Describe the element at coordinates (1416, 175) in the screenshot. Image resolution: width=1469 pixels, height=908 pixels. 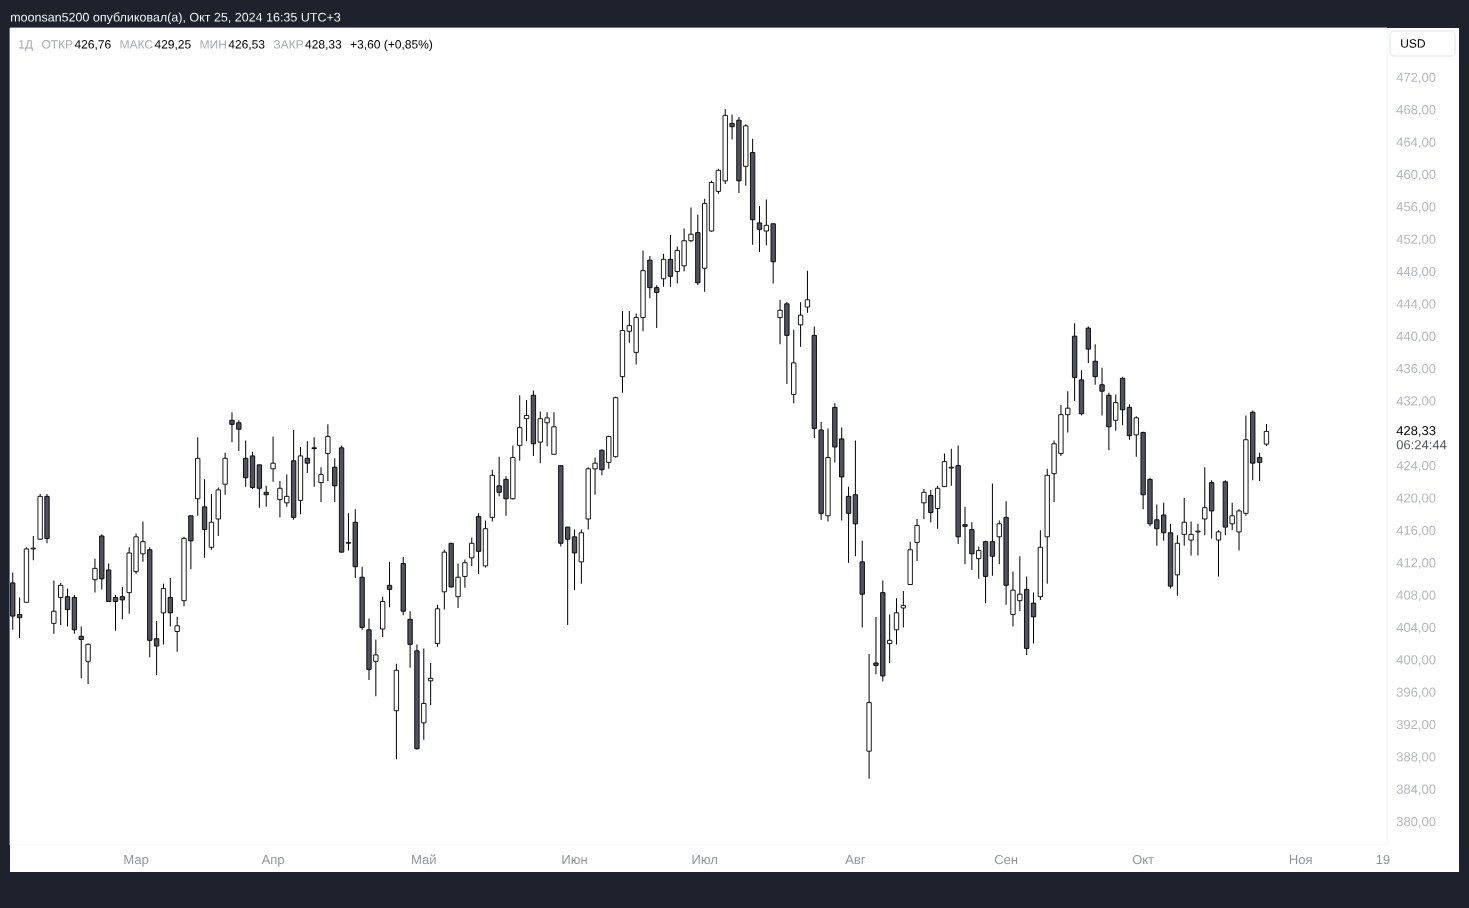
I see `y-tick-label: 460,00` at that location.